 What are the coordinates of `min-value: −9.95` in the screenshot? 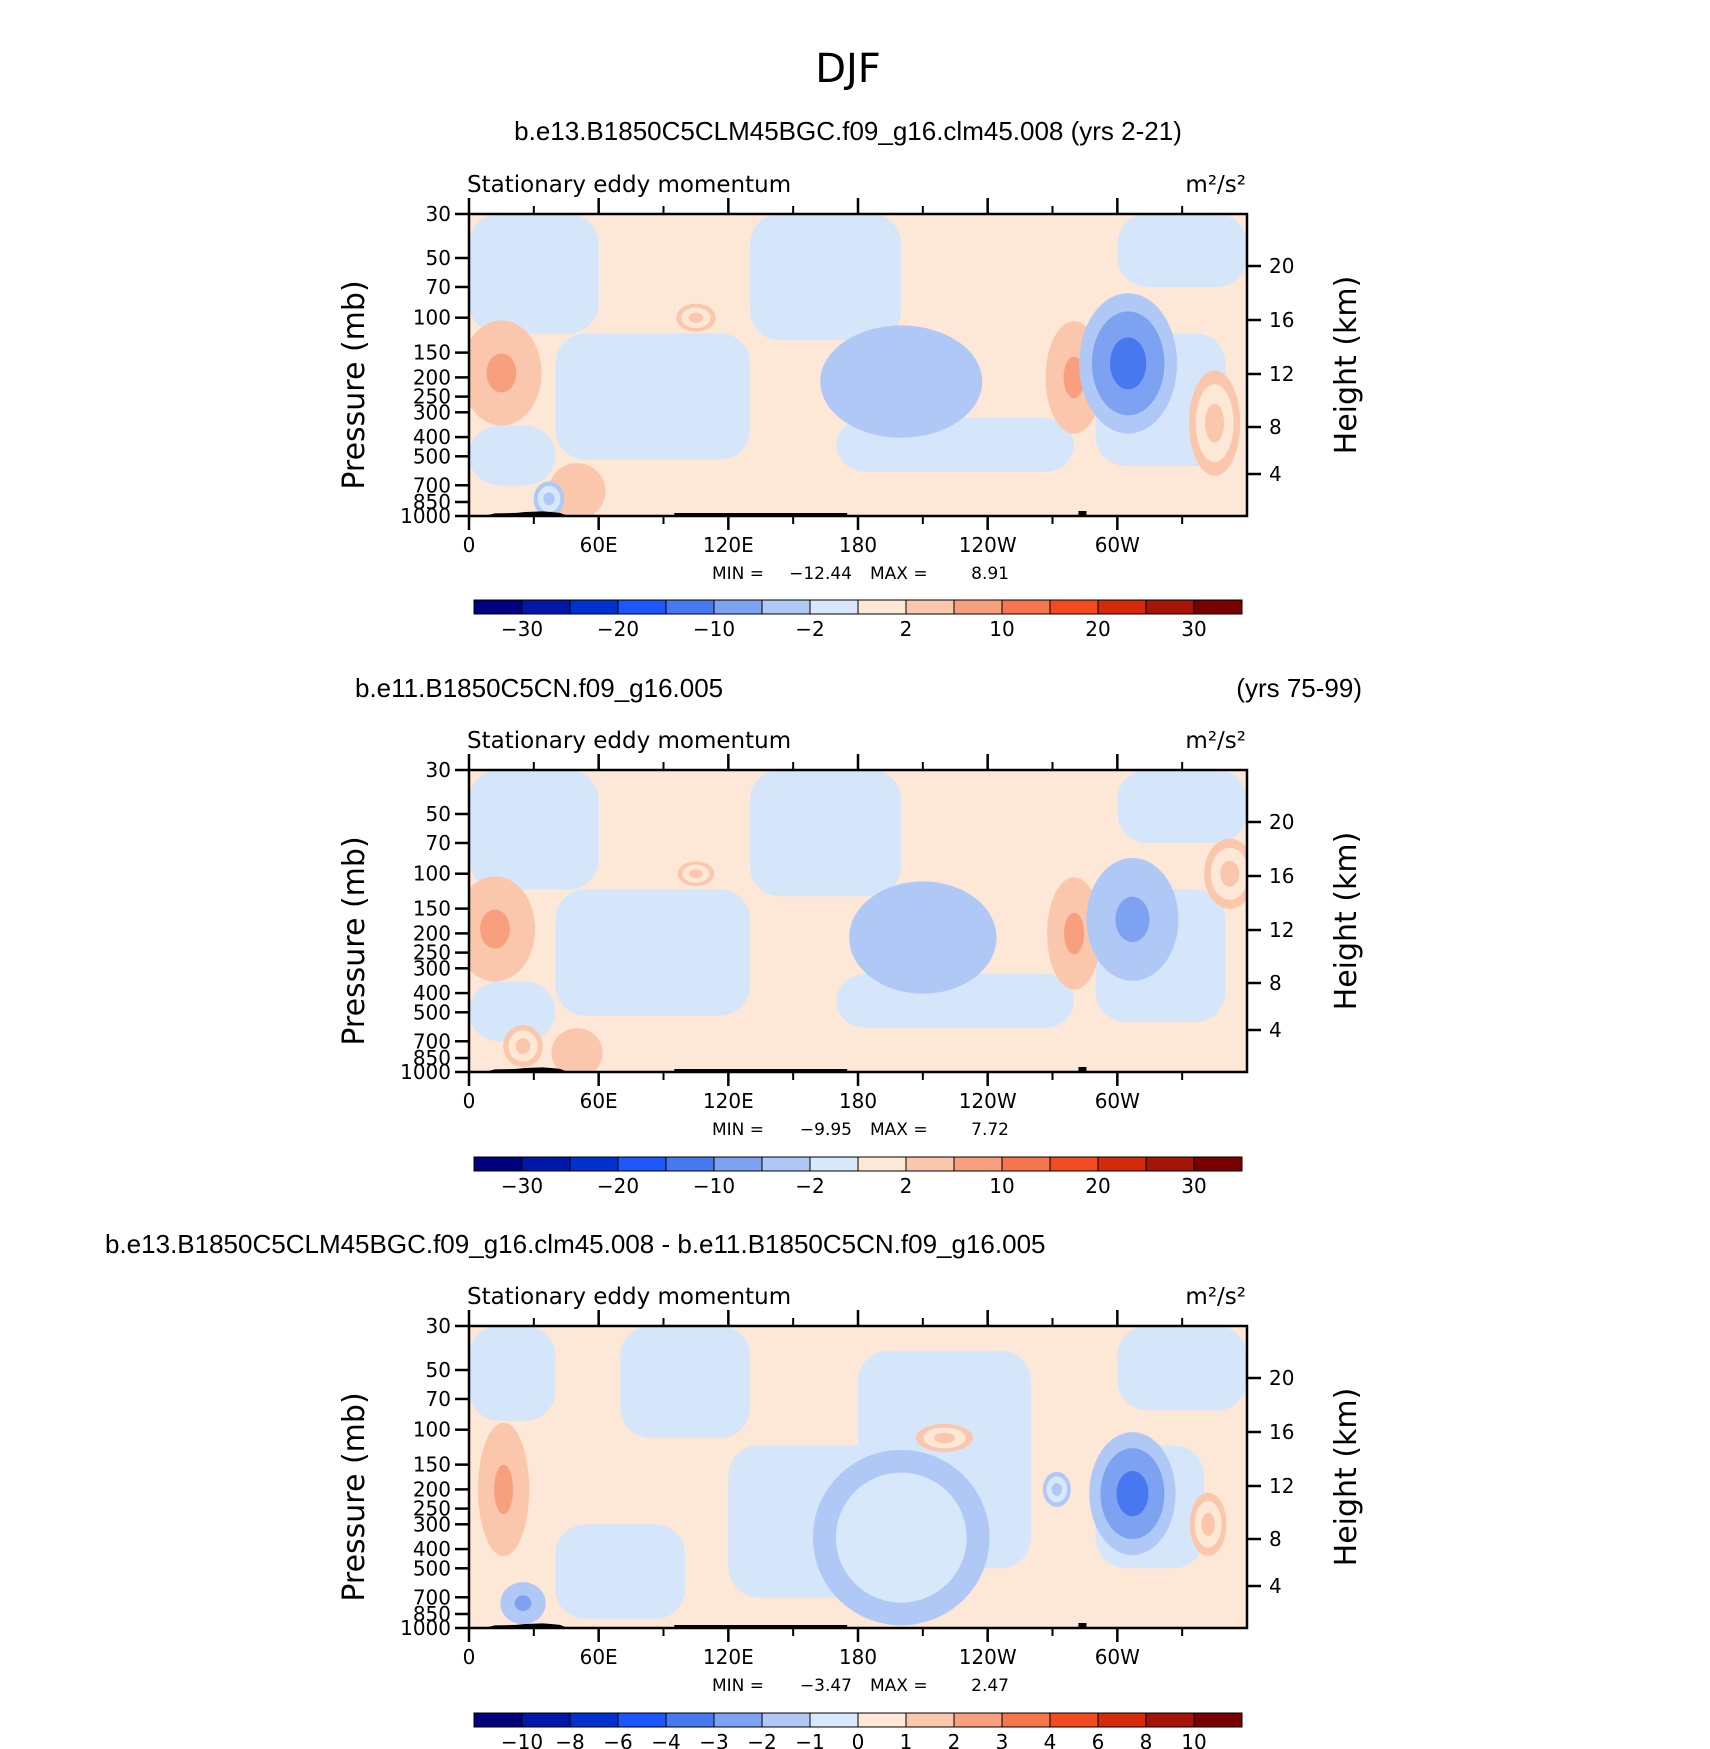 It's located at (826, 1130).